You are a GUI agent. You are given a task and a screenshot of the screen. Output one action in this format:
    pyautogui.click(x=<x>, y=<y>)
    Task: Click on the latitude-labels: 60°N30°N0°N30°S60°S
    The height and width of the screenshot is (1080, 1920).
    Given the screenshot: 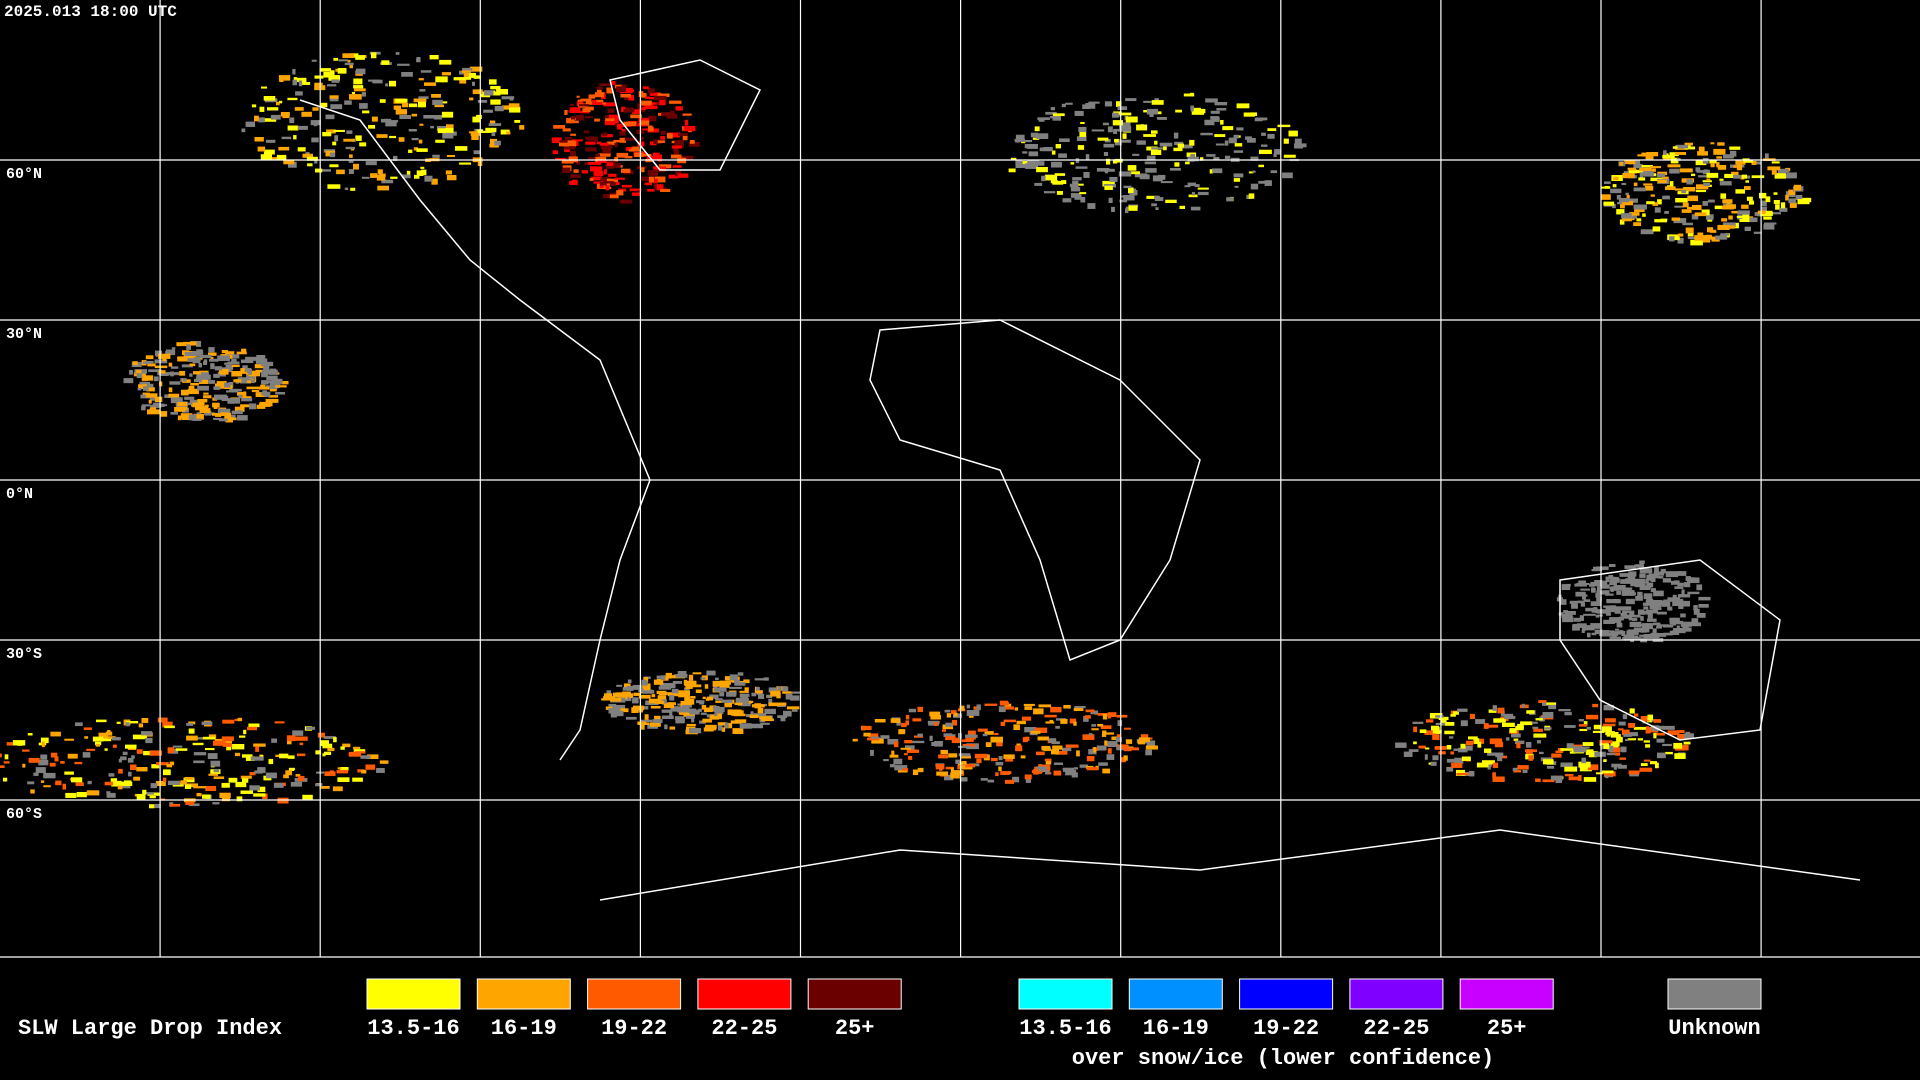 What is the action you would take?
    pyautogui.click(x=24, y=494)
    